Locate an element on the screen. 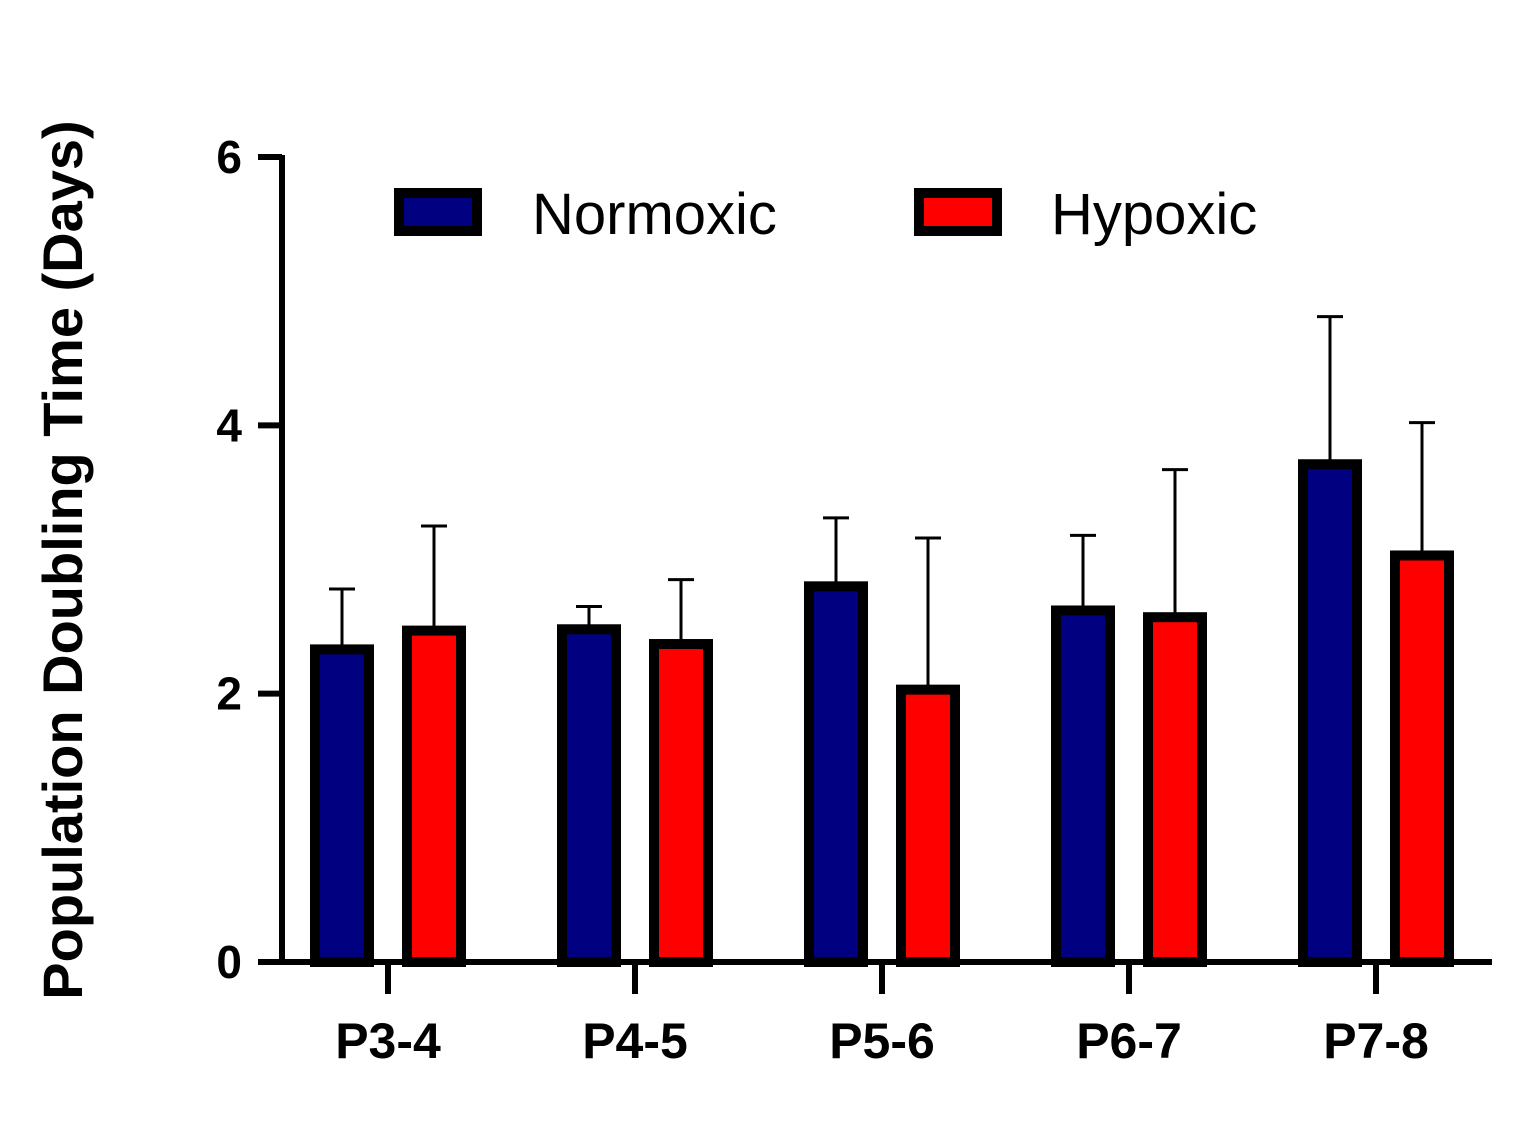  x-tick-label-p7-8: P7-8 is located at coordinates (1376, 1041).